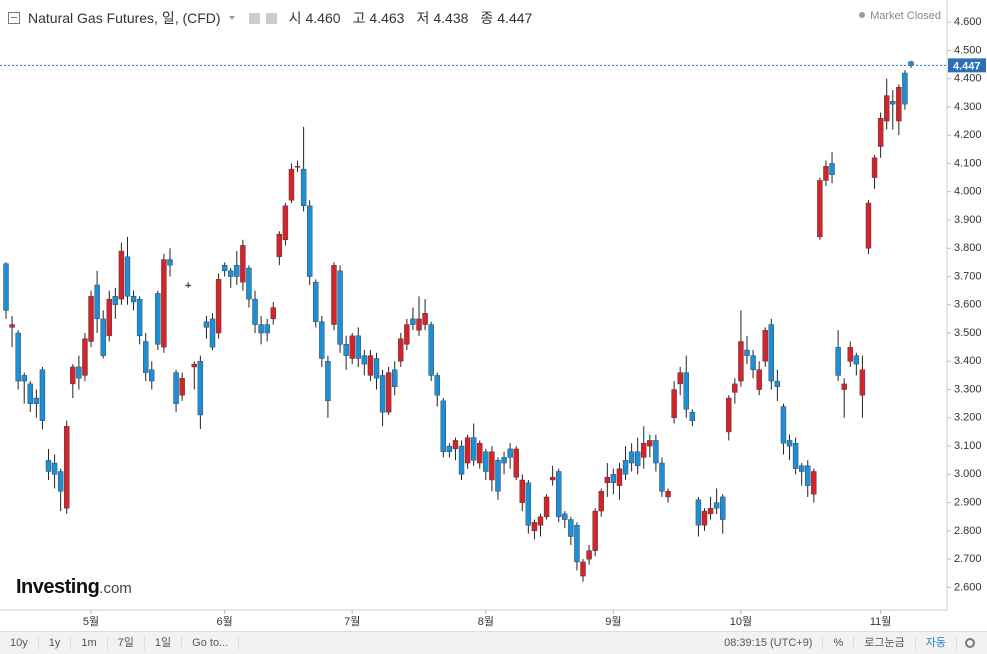 The width and height of the screenshot is (987, 654). What do you see at coordinates (968, 389) in the screenshot?
I see `y-tick-label: 3.300` at bounding box center [968, 389].